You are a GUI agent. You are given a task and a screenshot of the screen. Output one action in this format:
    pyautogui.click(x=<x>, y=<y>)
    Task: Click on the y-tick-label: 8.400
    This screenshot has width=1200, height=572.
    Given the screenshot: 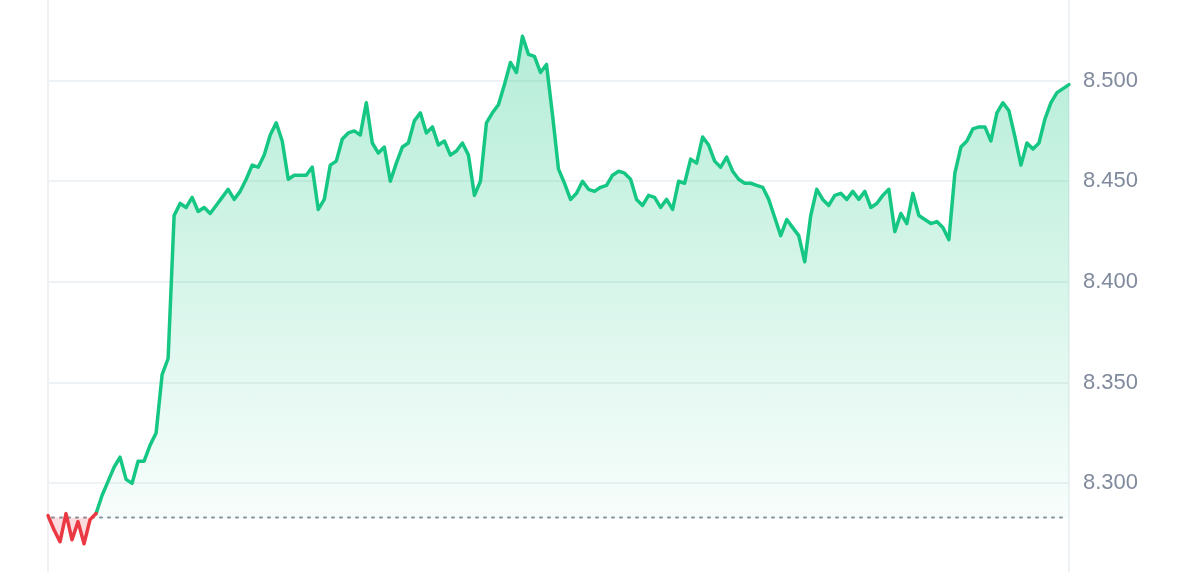 What is the action you would take?
    pyautogui.click(x=1111, y=281)
    